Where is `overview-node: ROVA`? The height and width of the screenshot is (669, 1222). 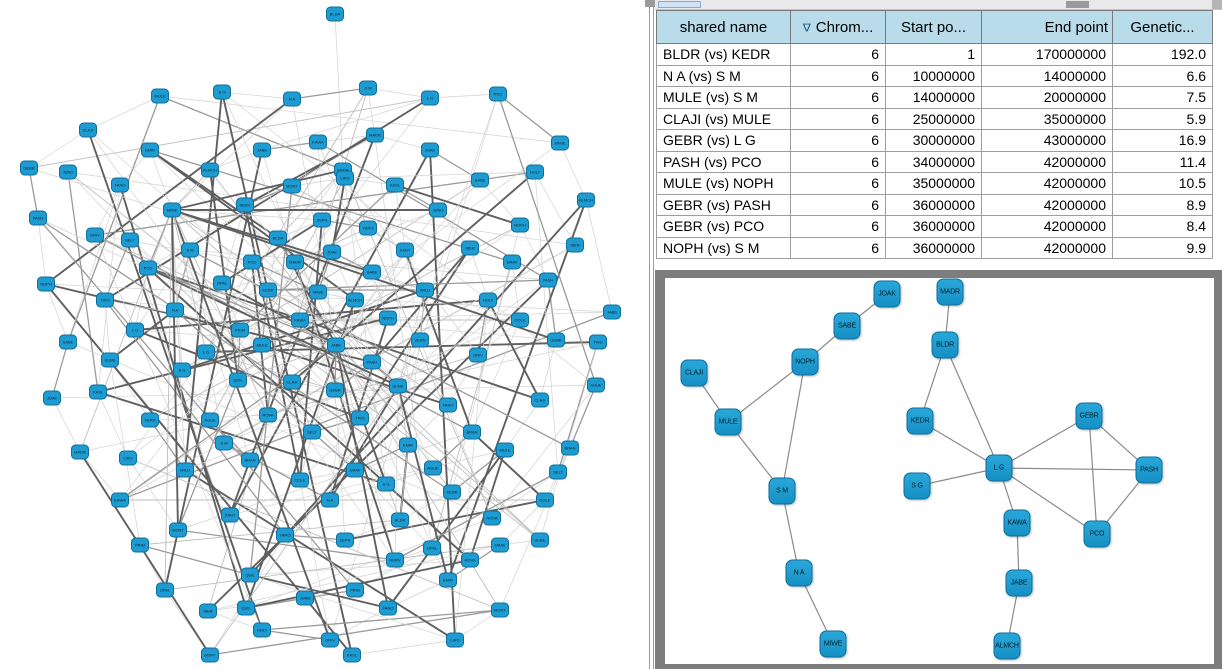 overview-node: ROVA is located at coordinates (268, 415).